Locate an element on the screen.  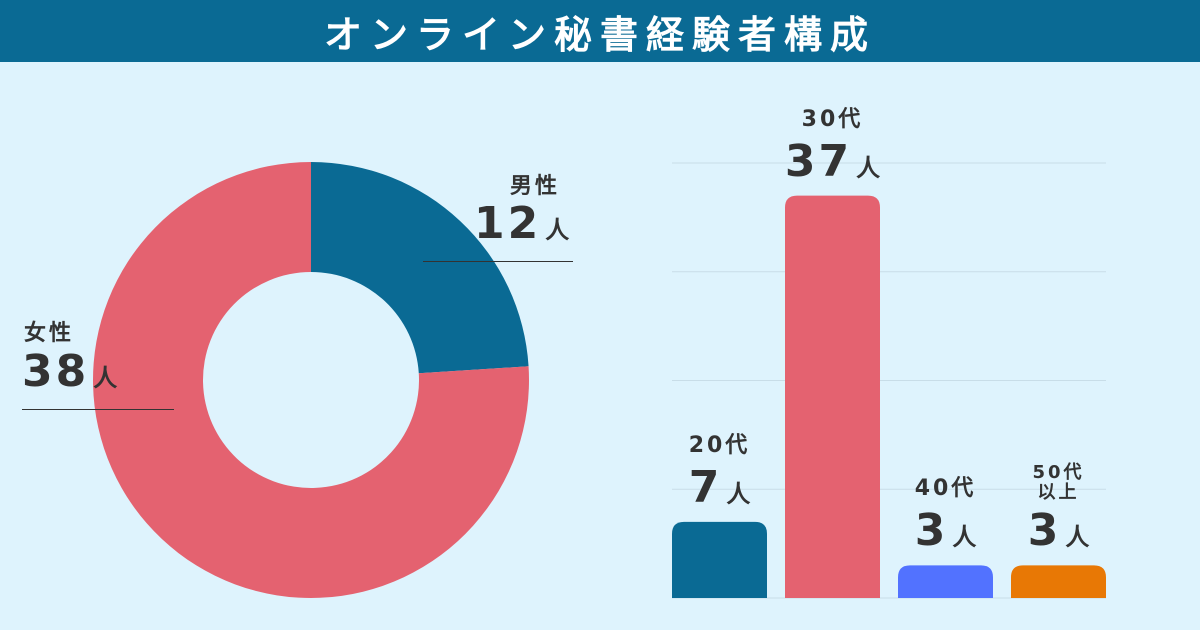
female-value-block: 38 人 is located at coordinates (69, 371).